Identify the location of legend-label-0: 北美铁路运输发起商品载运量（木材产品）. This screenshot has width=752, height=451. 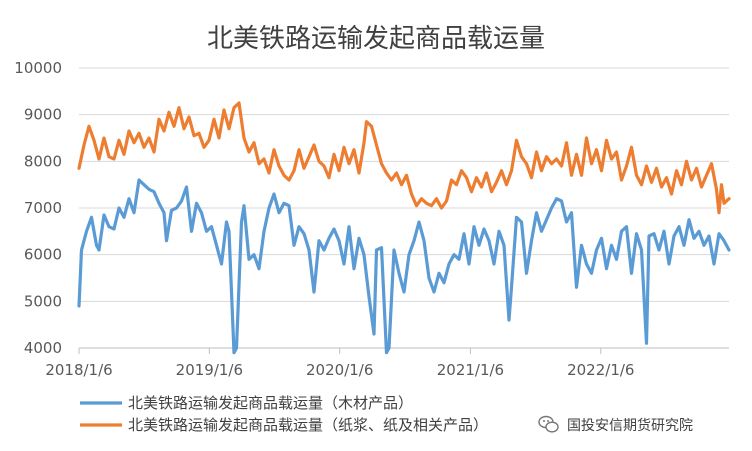
(270, 403).